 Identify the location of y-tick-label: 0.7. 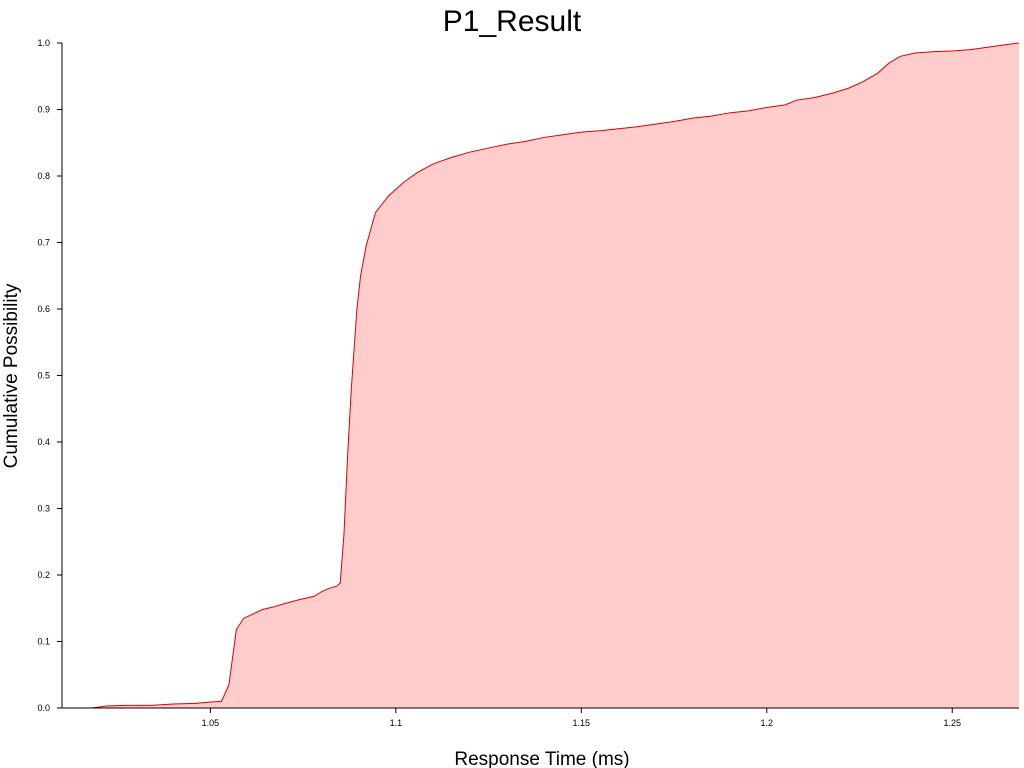
(43, 243).